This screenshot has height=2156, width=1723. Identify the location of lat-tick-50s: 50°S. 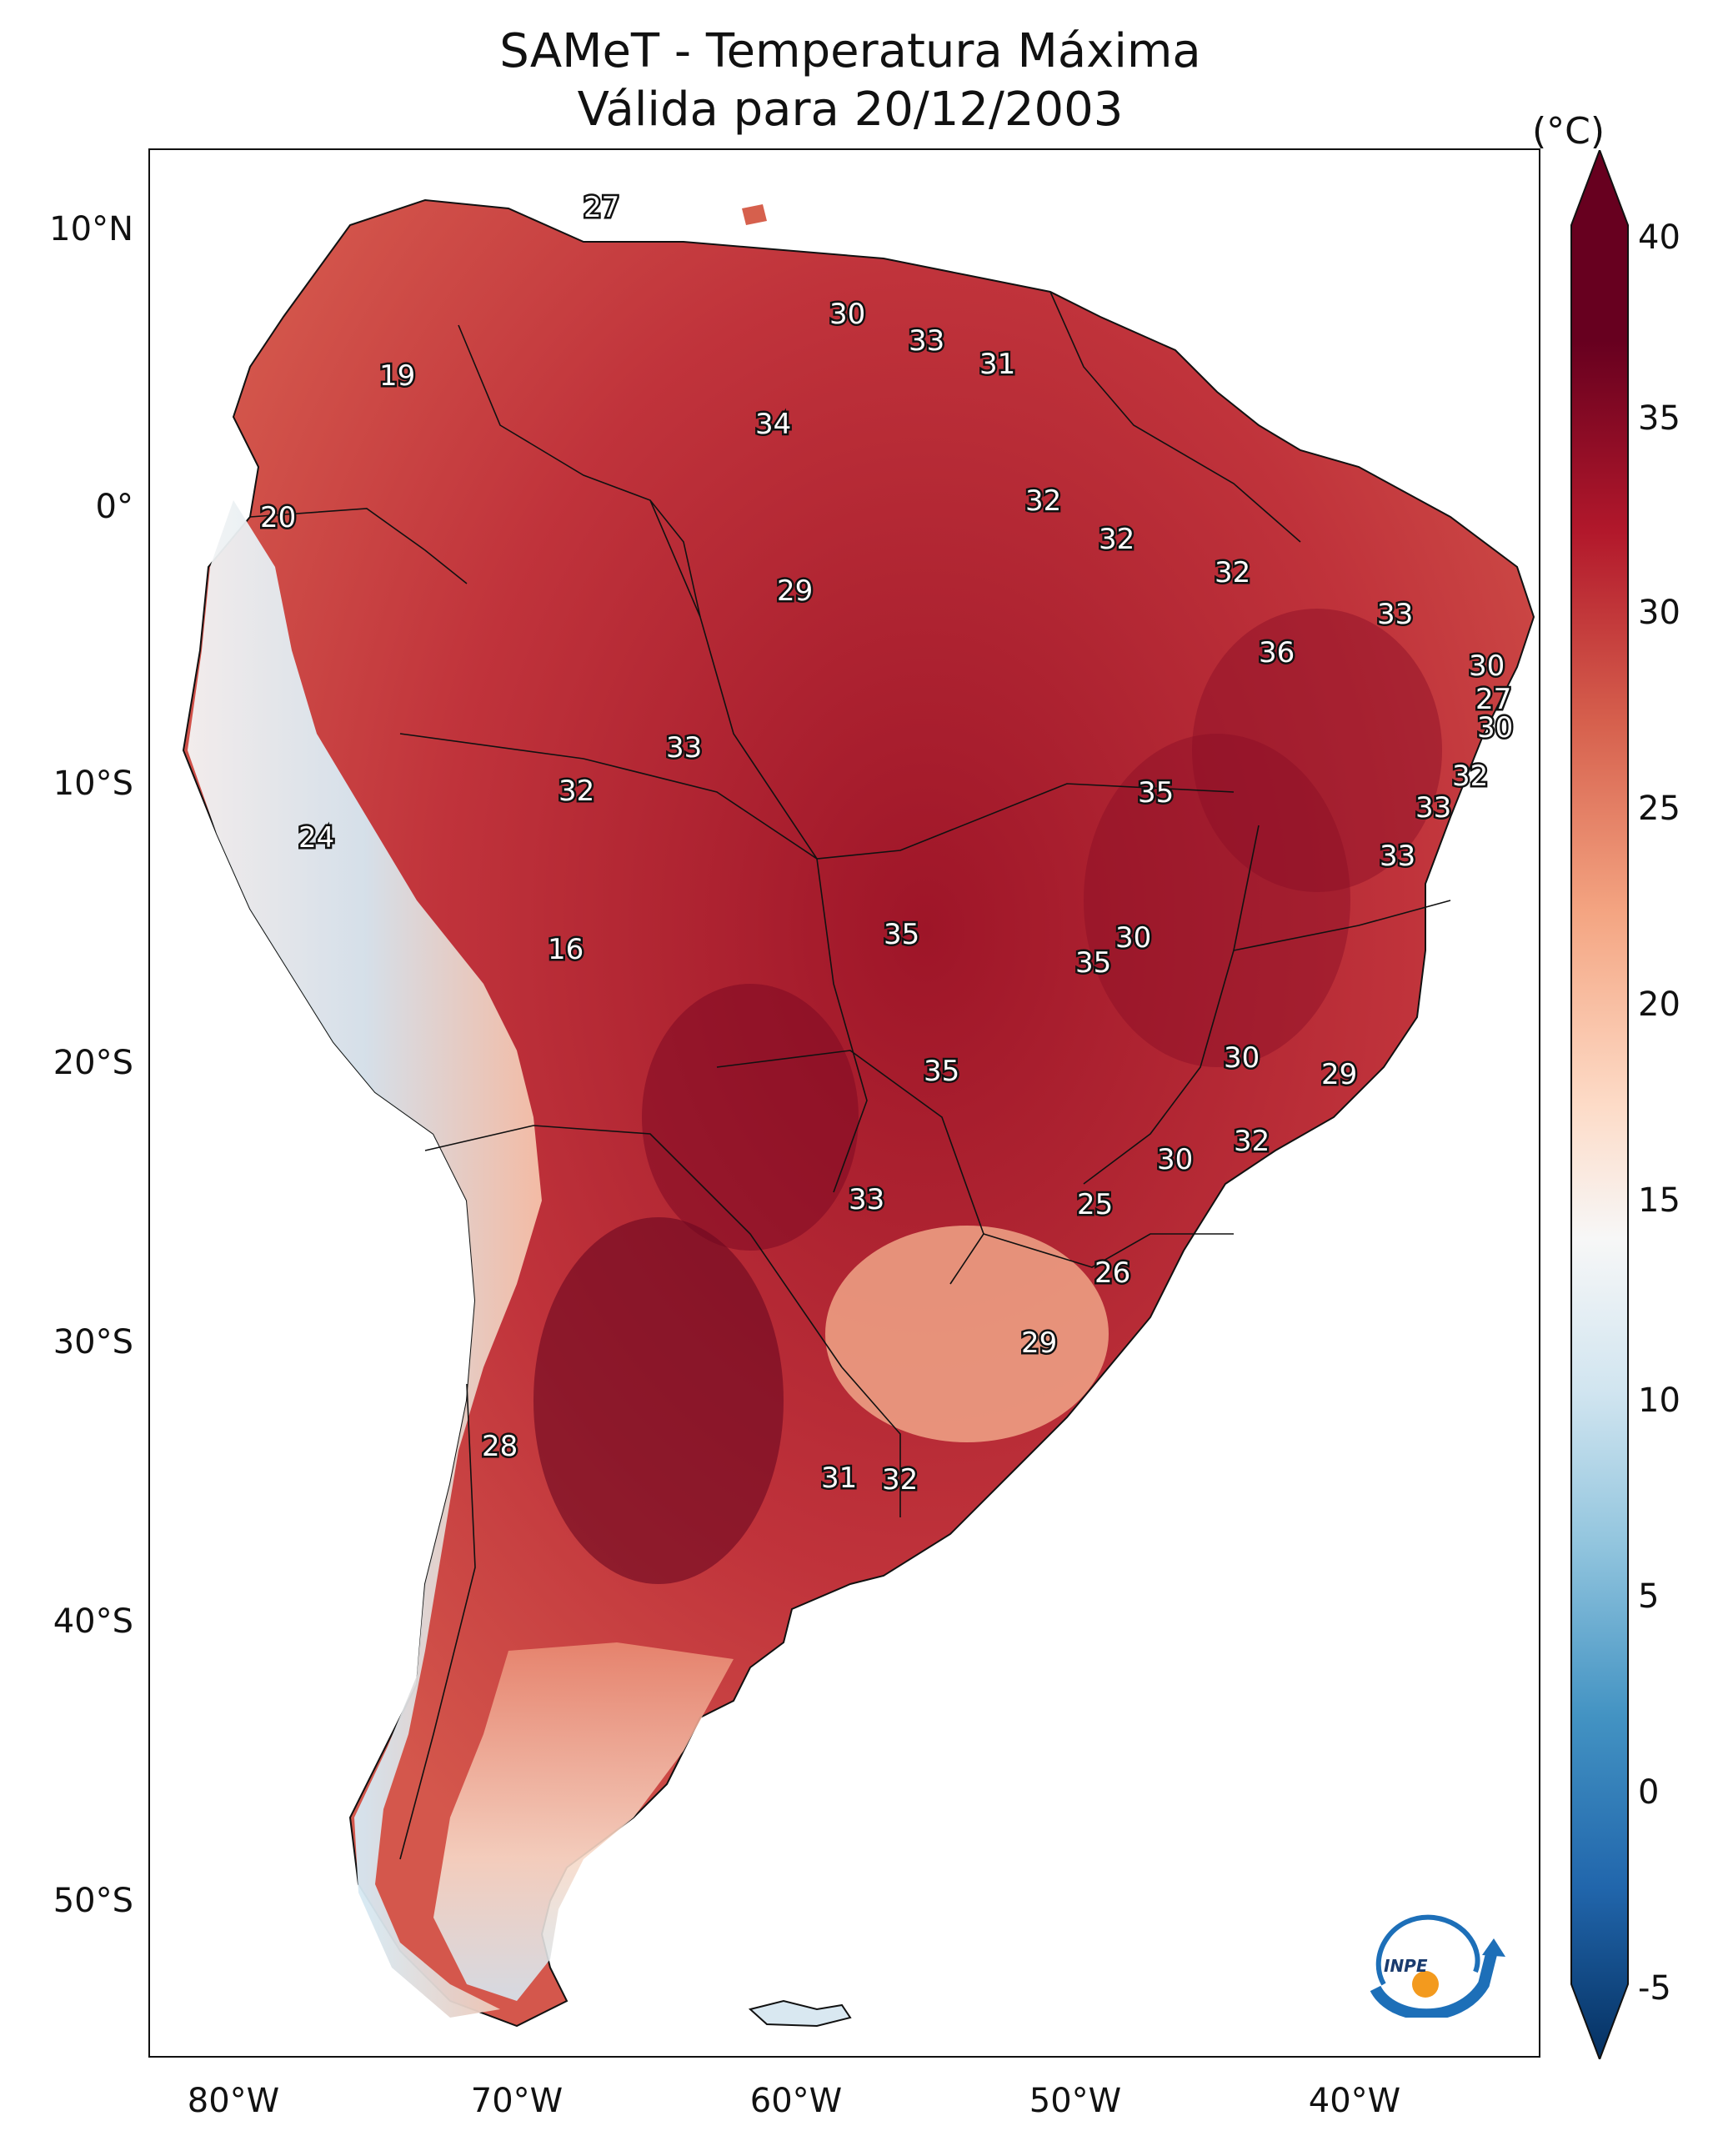
(93, 1901).